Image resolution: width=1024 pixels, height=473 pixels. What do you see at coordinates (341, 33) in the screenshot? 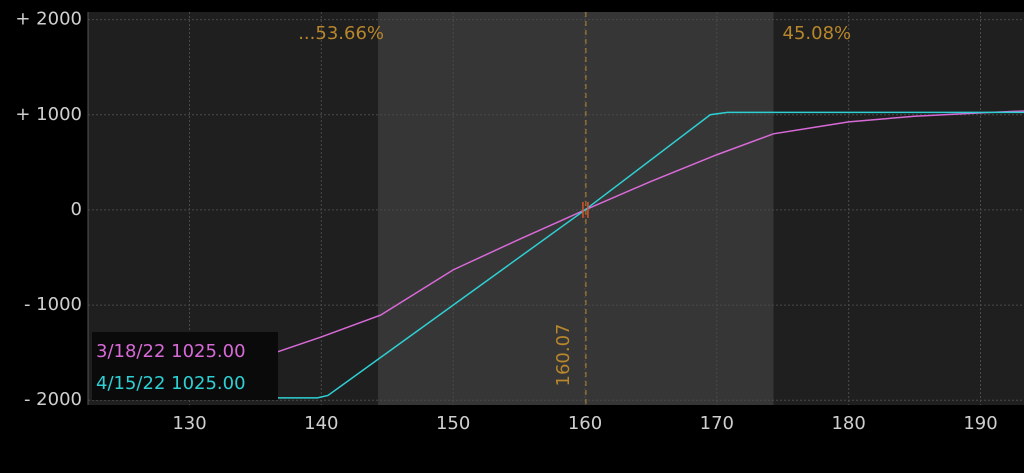
I see `range-label: ...53.66%` at bounding box center [341, 33].